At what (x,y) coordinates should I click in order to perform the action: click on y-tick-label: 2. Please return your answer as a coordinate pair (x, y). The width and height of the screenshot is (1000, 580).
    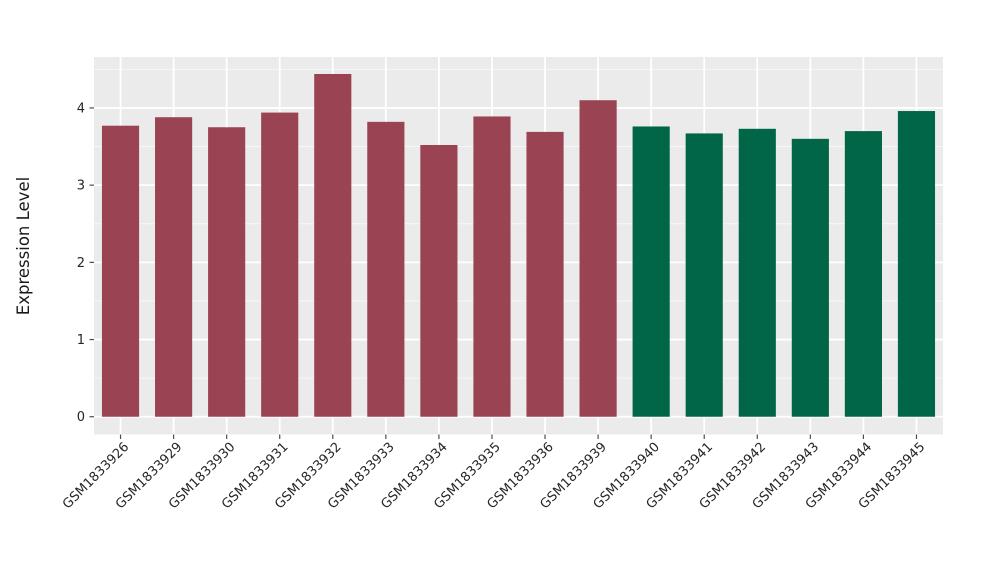
    Looking at the image, I should click on (81, 263).